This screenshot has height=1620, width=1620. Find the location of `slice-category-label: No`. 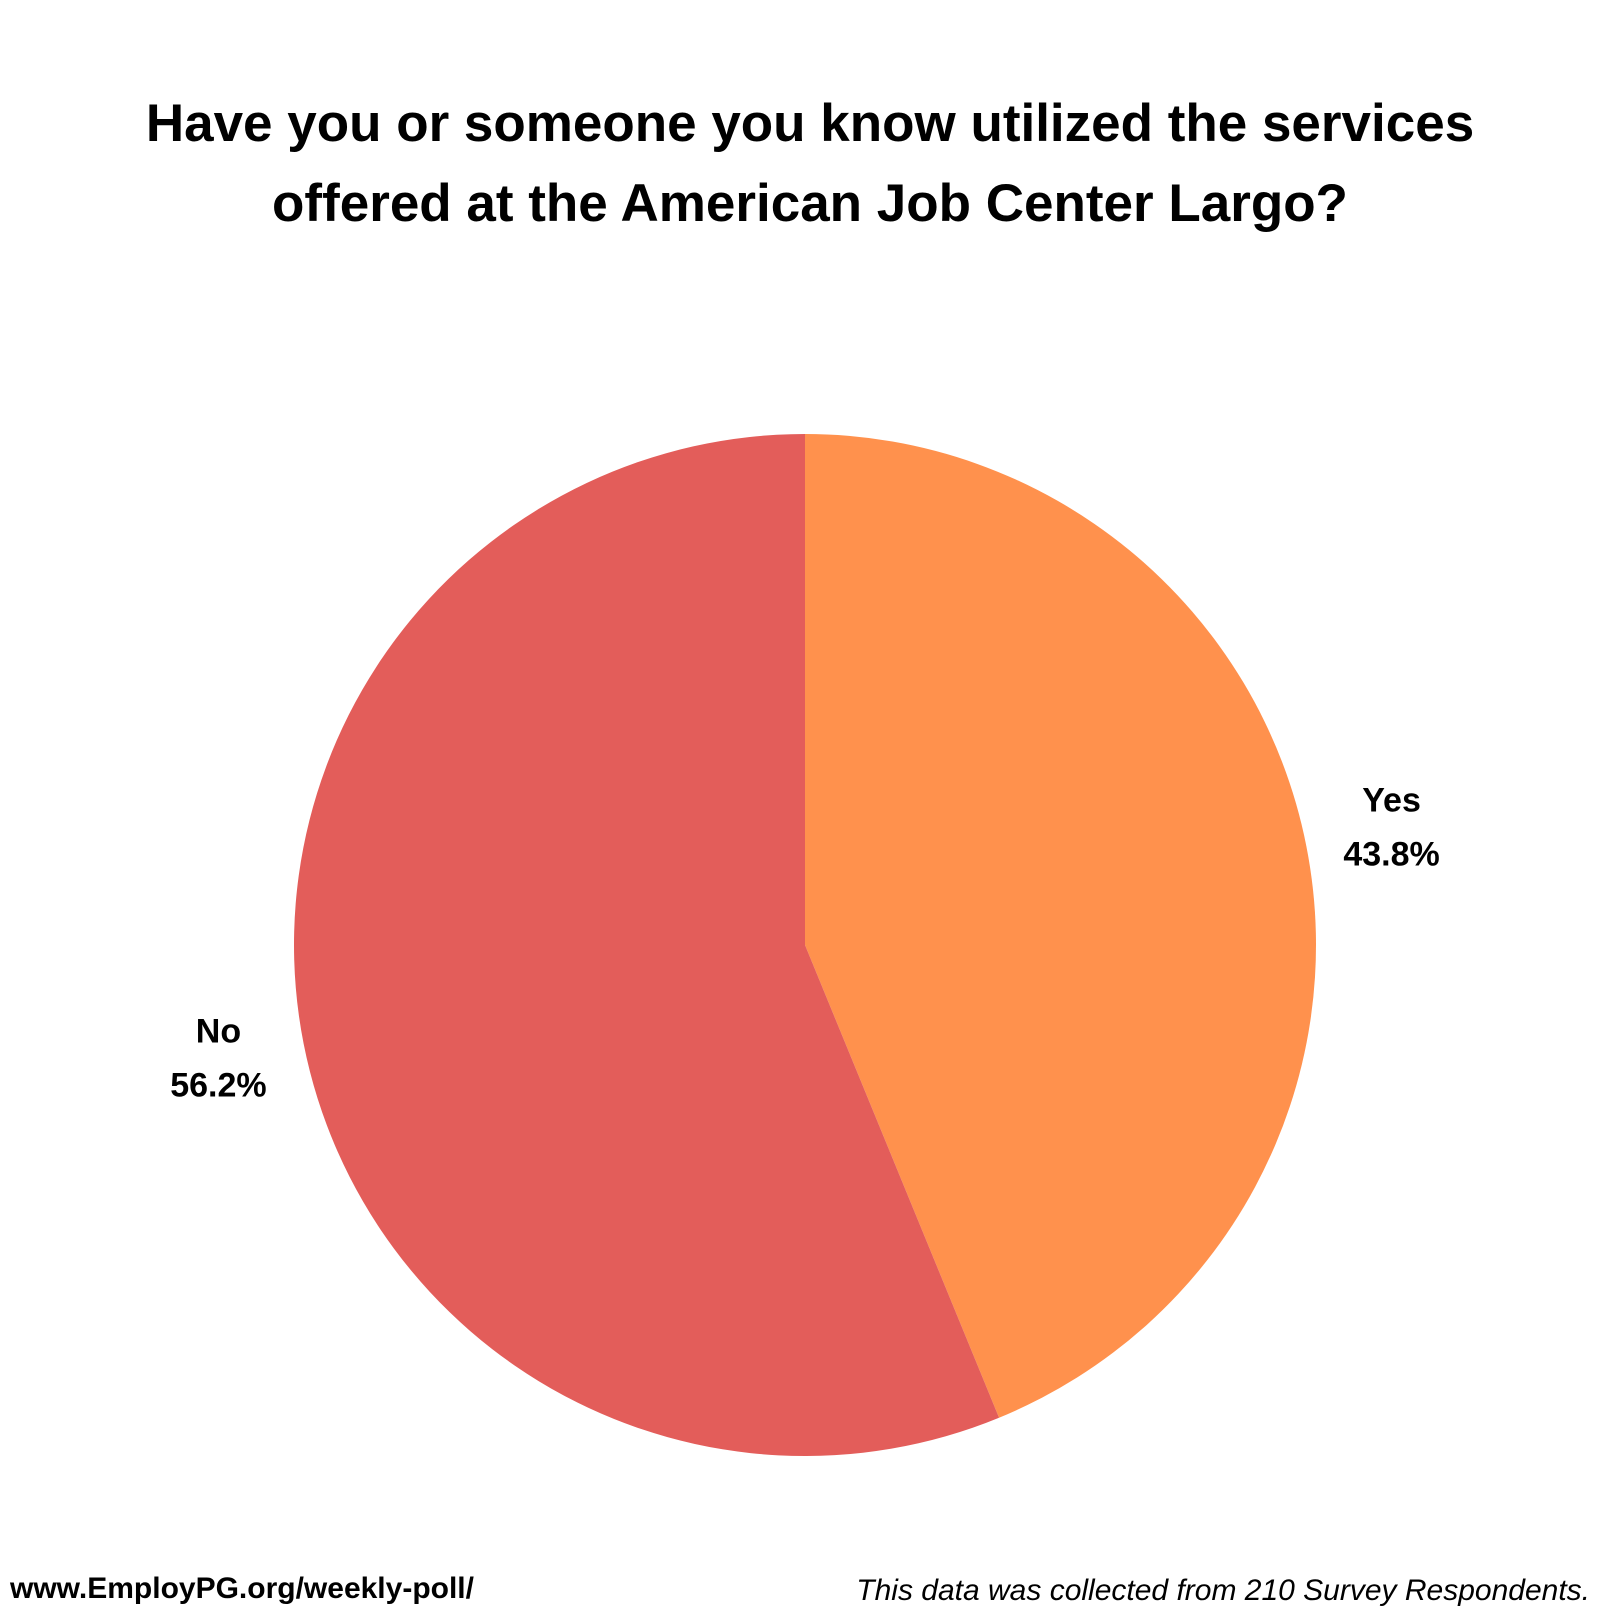

slice-category-label: No is located at coordinates (218, 1032).